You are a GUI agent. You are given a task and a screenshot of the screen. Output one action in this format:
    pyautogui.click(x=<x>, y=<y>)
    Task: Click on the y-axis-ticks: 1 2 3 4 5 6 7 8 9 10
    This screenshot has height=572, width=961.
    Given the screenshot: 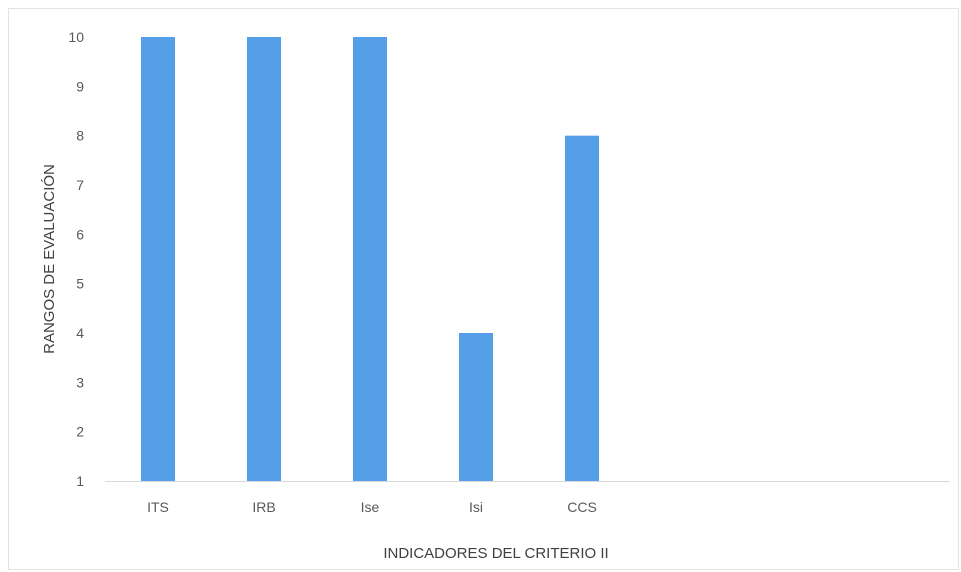 What is the action you would take?
    pyautogui.click(x=76, y=259)
    